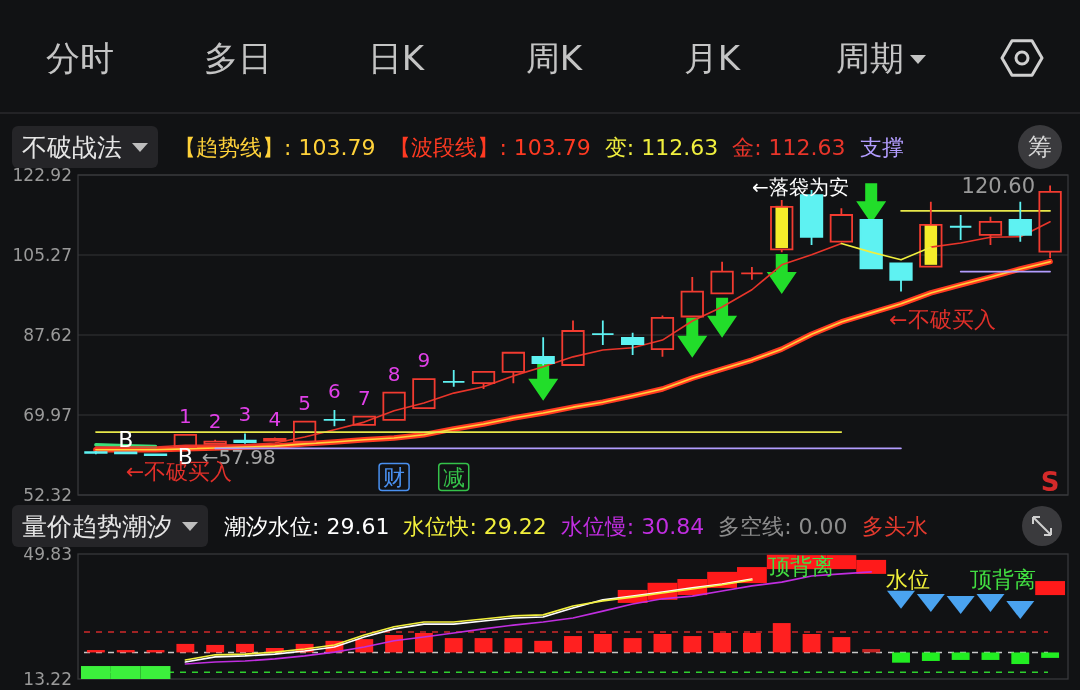  Describe the element at coordinates (275, 418) in the screenshot. I see `text: 4` at that location.